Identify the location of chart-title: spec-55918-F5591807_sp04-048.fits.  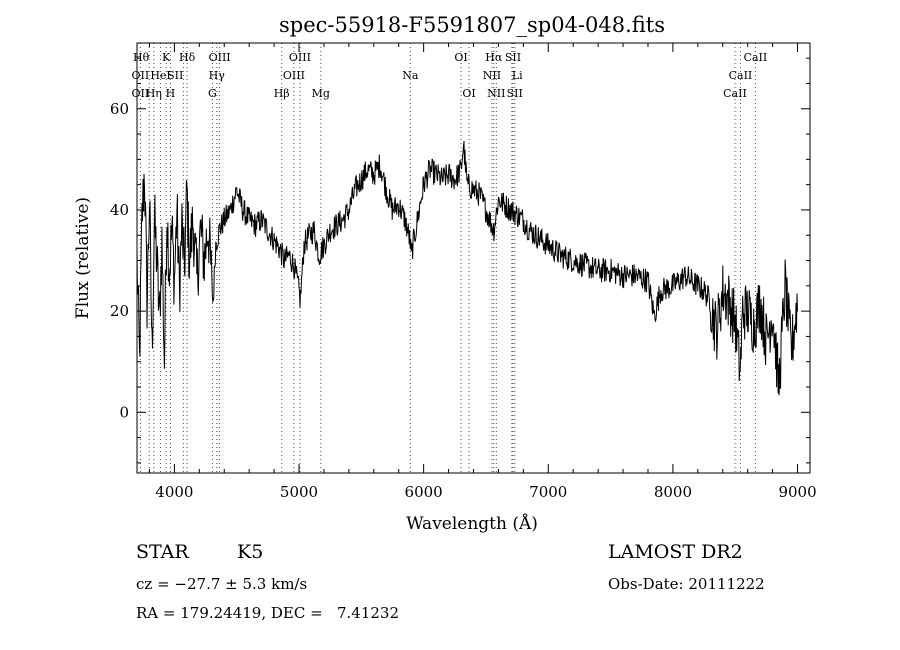
(472, 25).